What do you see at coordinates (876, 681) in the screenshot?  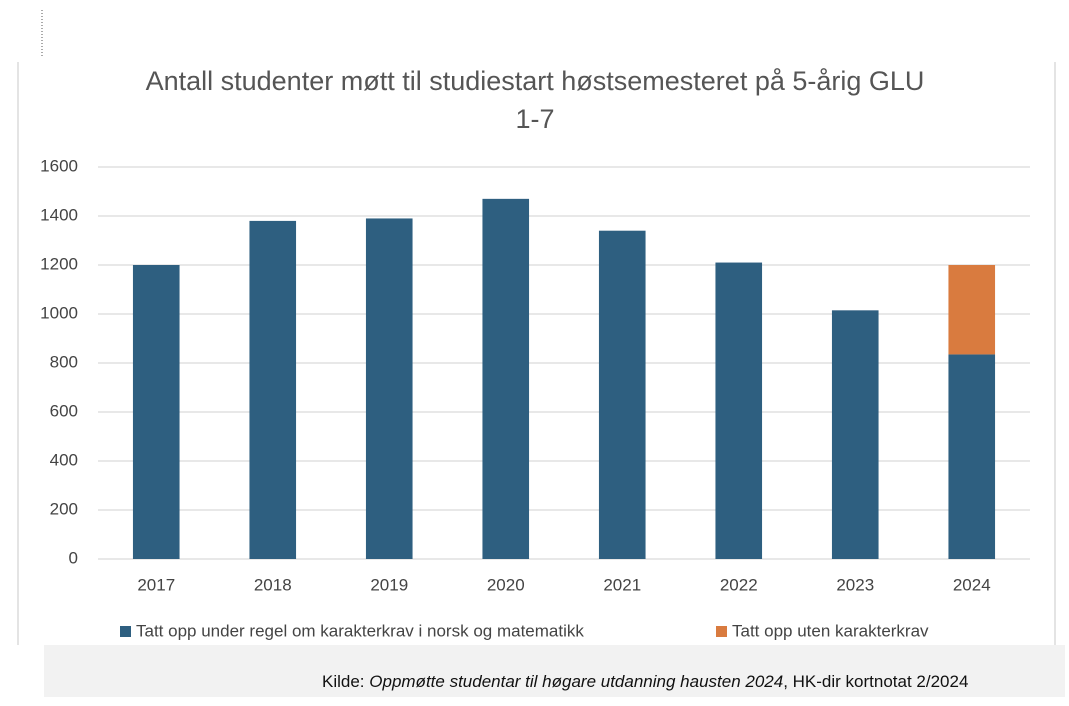 I see `source-suffix: , HK-dir kortnotat 2/2024` at bounding box center [876, 681].